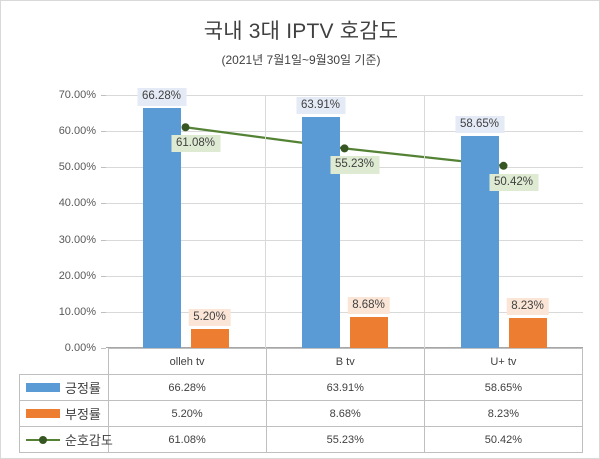 The width and height of the screenshot is (600, 459). I want to click on data-label-positive-rate: 66.28%, so click(161, 97).